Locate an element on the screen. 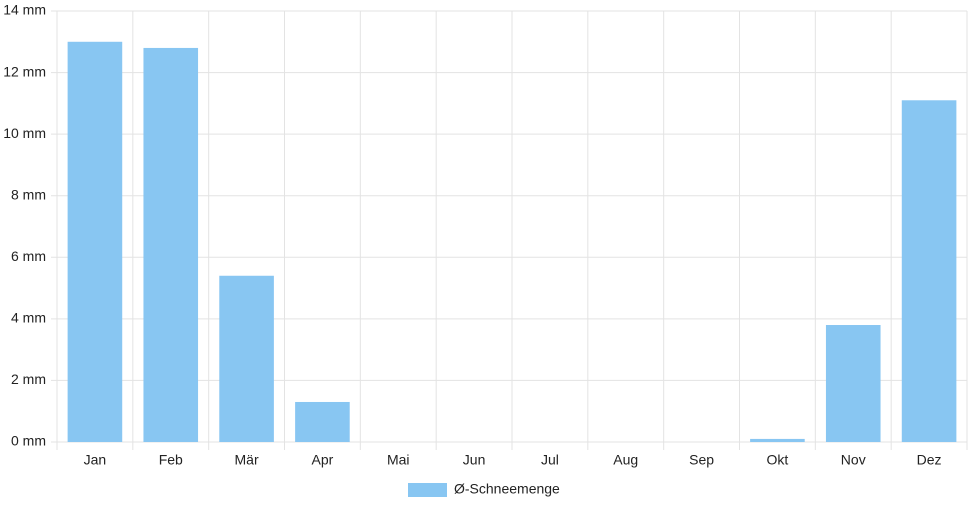 The width and height of the screenshot is (968, 508). legend-label: Ø-Schneemenge is located at coordinates (507, 489).